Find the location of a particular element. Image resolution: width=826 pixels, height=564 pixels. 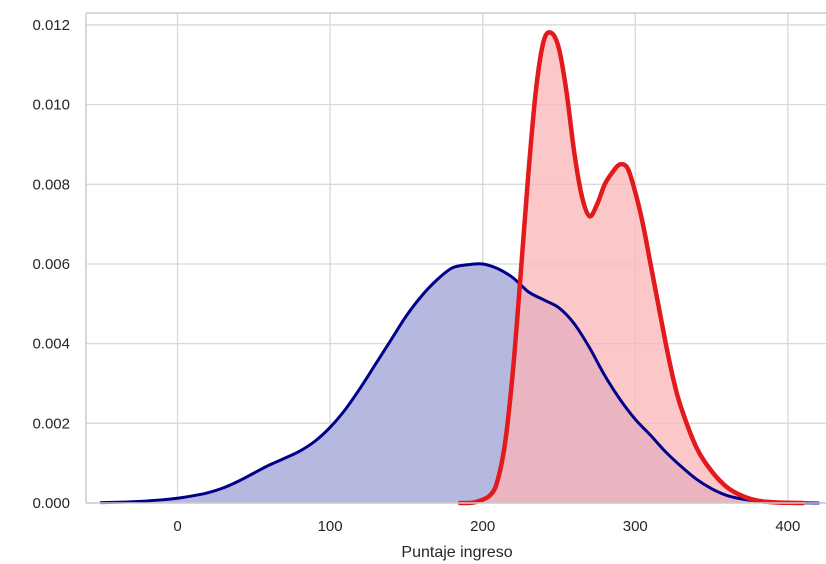

x-tick-label: 0 is located at coordinates (177, 526).